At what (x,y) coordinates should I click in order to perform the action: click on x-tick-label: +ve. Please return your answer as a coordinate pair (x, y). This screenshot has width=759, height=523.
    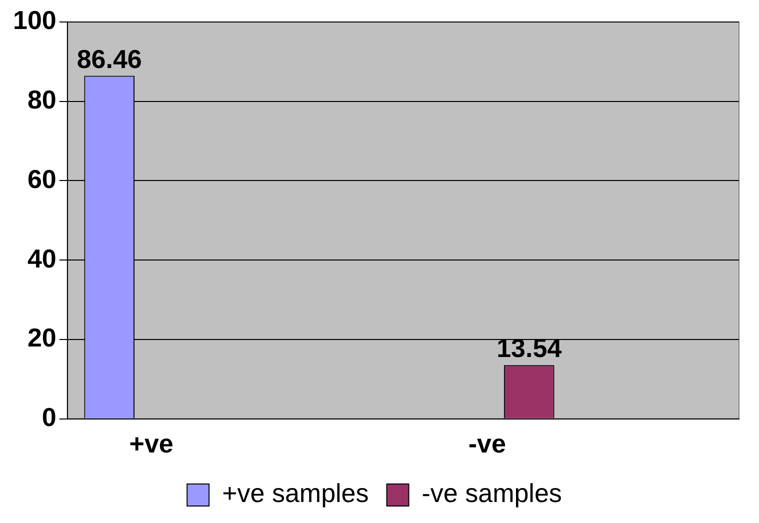
    Looking at the image, I should click on (151, 443).